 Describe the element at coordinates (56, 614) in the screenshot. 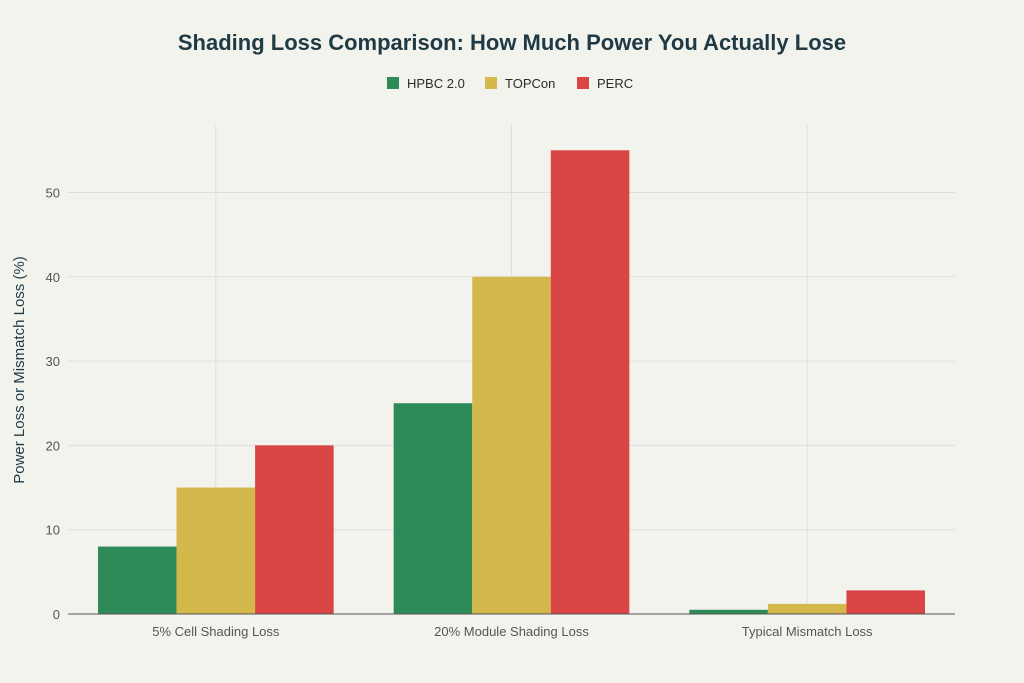

I see `y-tick-label: 0` at that location.